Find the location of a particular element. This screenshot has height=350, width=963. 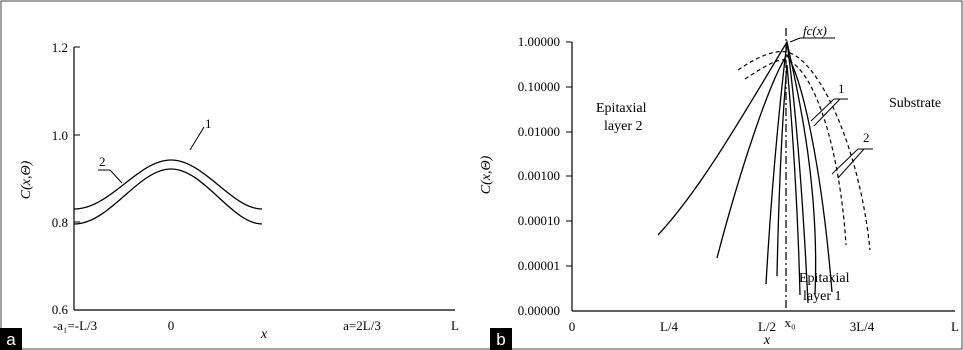

panel-b-y-tick-label: 0.00001 is located at coordinates (539, 265).